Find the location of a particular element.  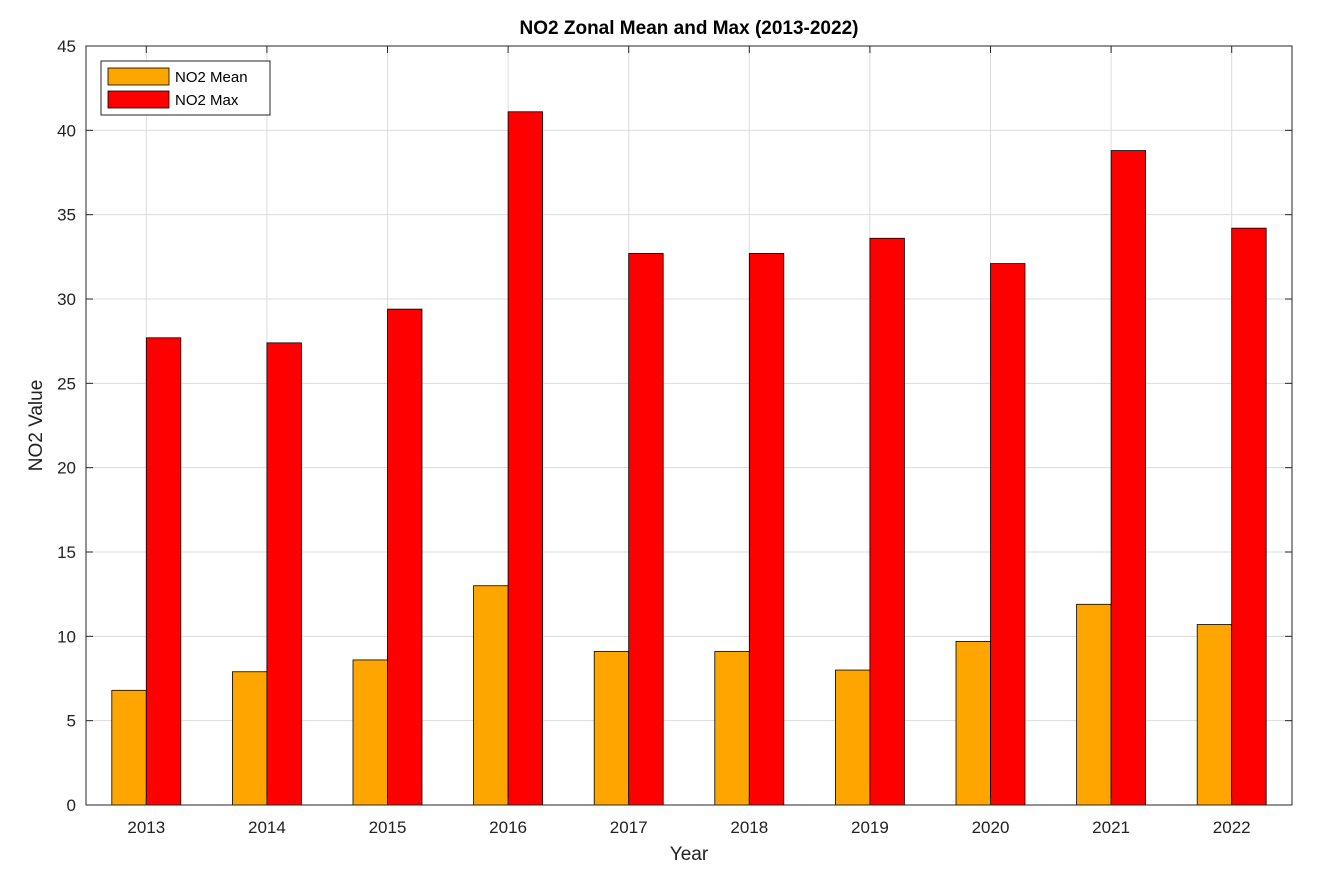

y-tick-label: 10 is located at coordinates (66, 636).